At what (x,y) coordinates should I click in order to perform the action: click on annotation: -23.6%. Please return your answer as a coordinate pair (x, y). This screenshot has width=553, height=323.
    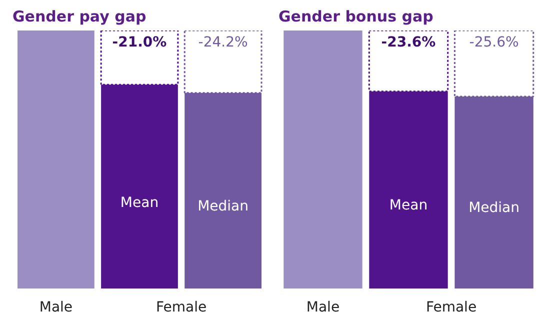
    Looking at the image, I should click on (408, 42).